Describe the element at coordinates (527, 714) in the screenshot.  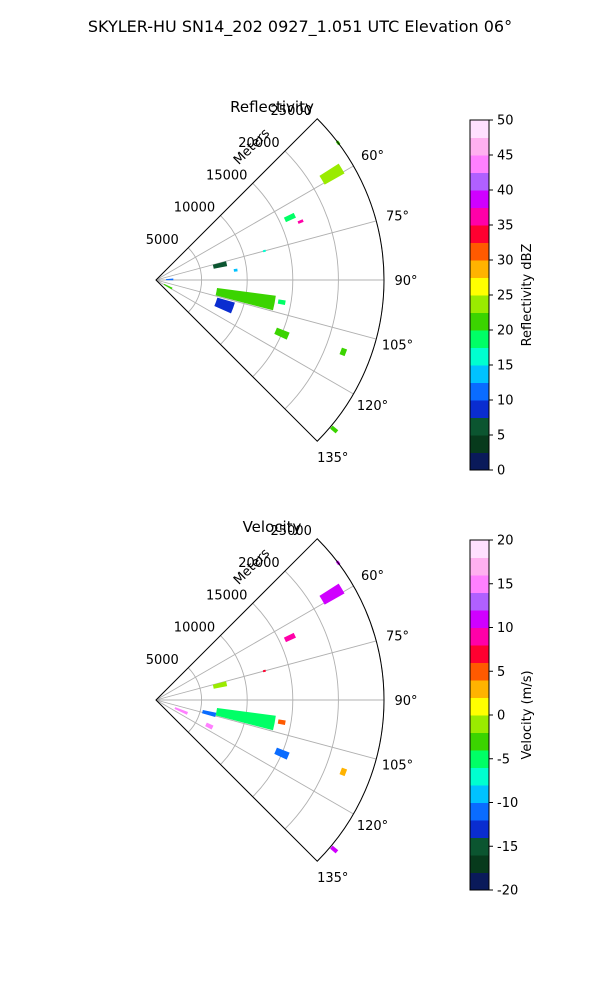
I see `colorbar-label: Velocity (m/s)` at that location.